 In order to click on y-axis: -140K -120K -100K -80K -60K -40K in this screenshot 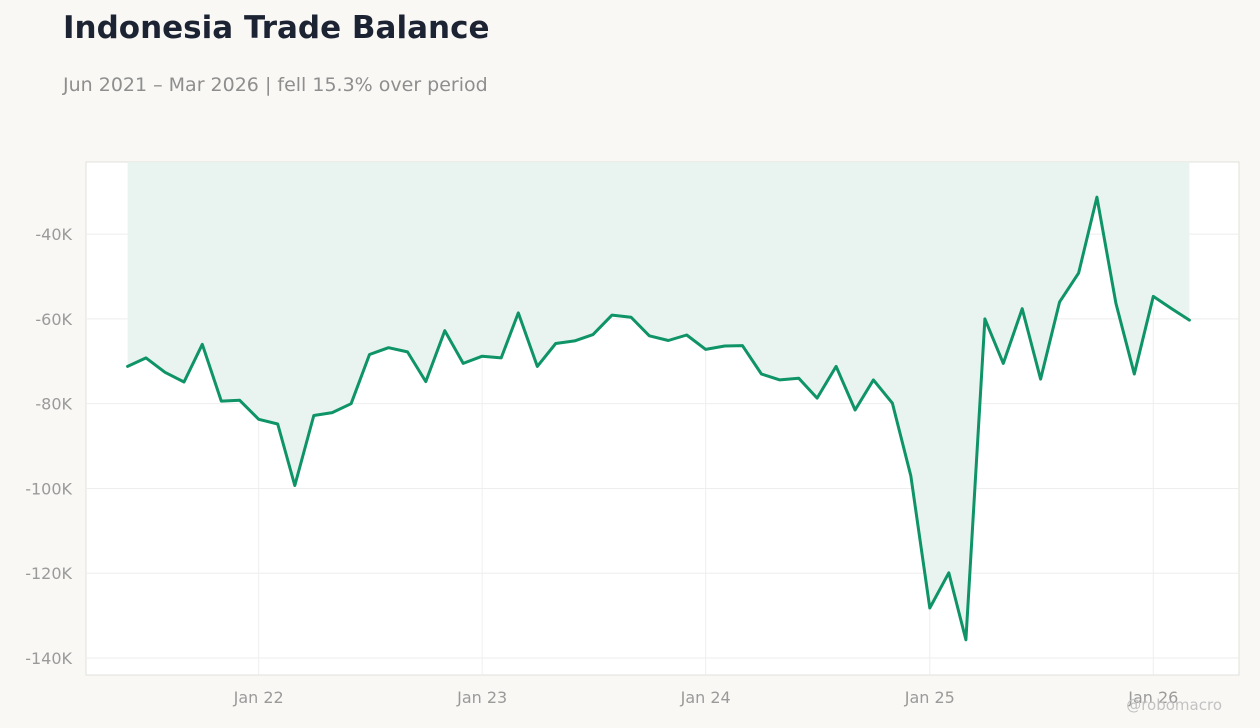, I will do `click(48, 446)`.